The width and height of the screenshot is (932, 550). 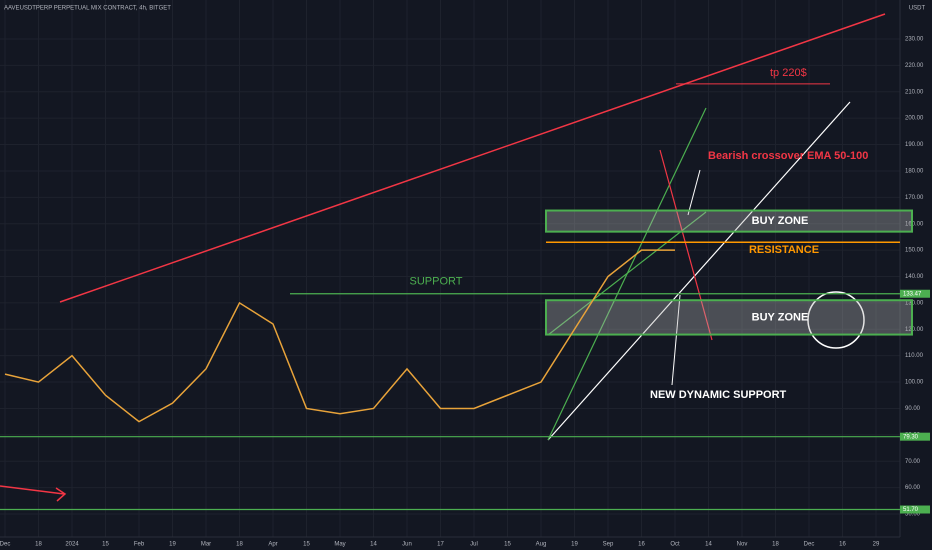 I want to click on annotation: NEW DYNAMIC SUPPORT, so click(x=718, y=395).